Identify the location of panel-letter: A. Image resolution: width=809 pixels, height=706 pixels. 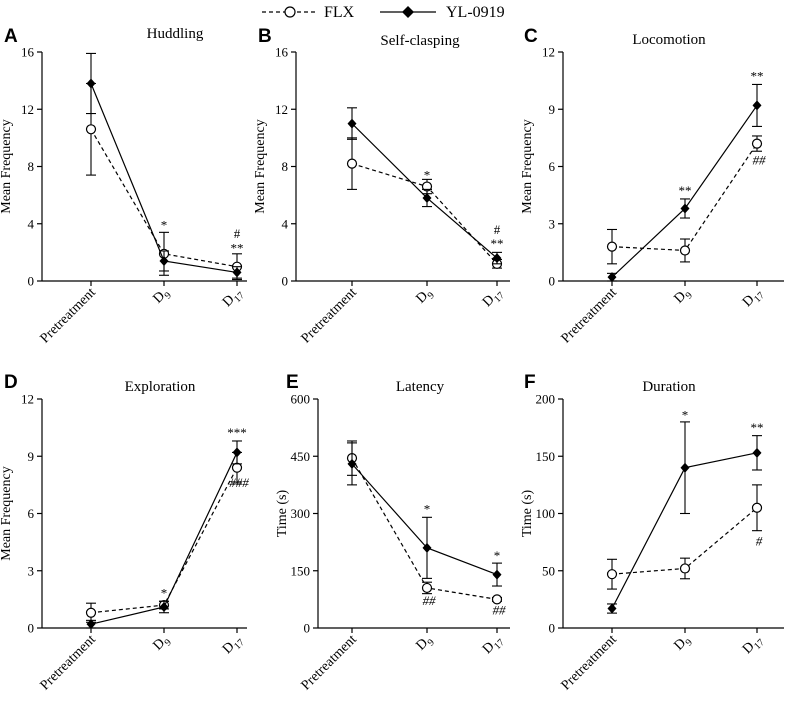
(11, 36).